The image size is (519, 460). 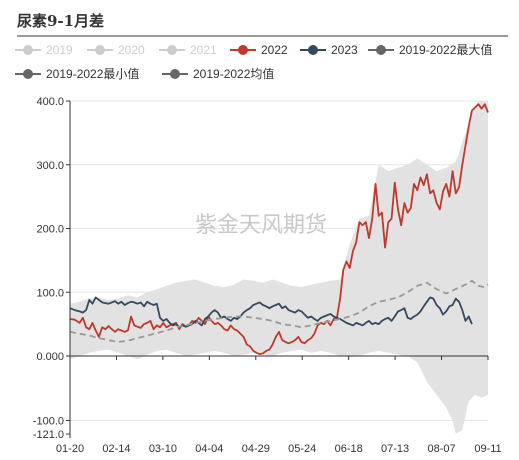 What do you see at coordinates (163, 449) in the screenshot?
I see `x-tick-label: 03-10` at bounding box center [163, 449].